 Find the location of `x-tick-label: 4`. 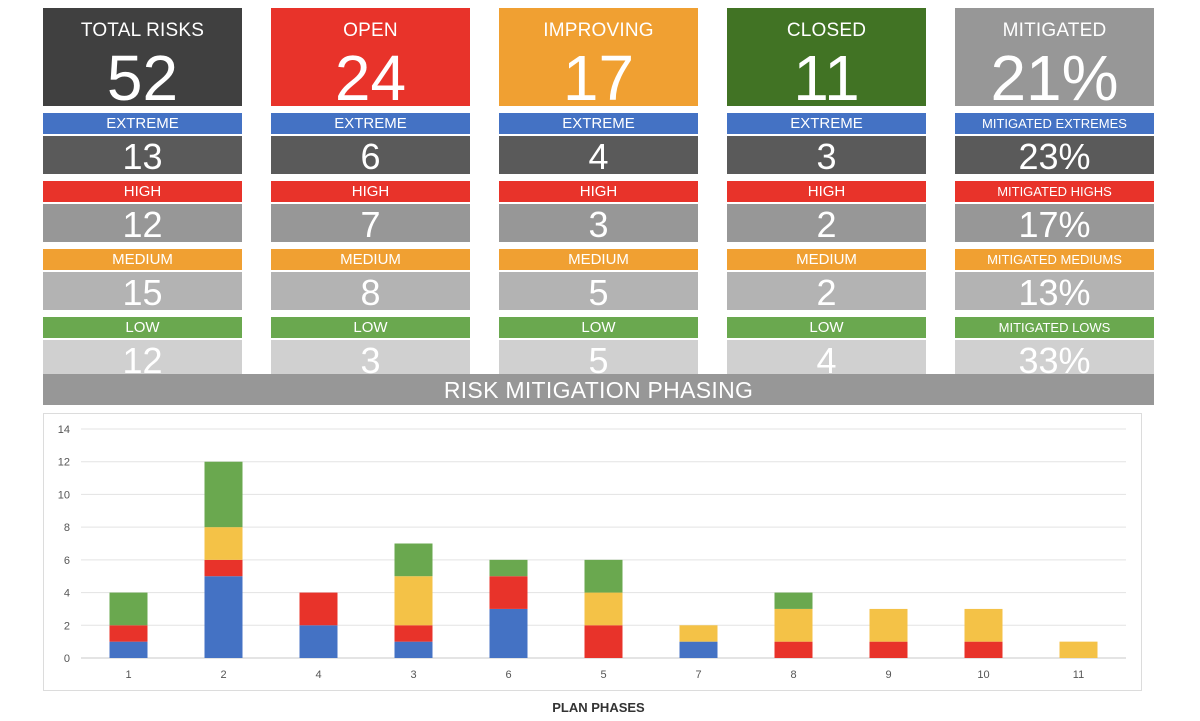

x-tick-label: 4 is located at coordinates (318, 675).